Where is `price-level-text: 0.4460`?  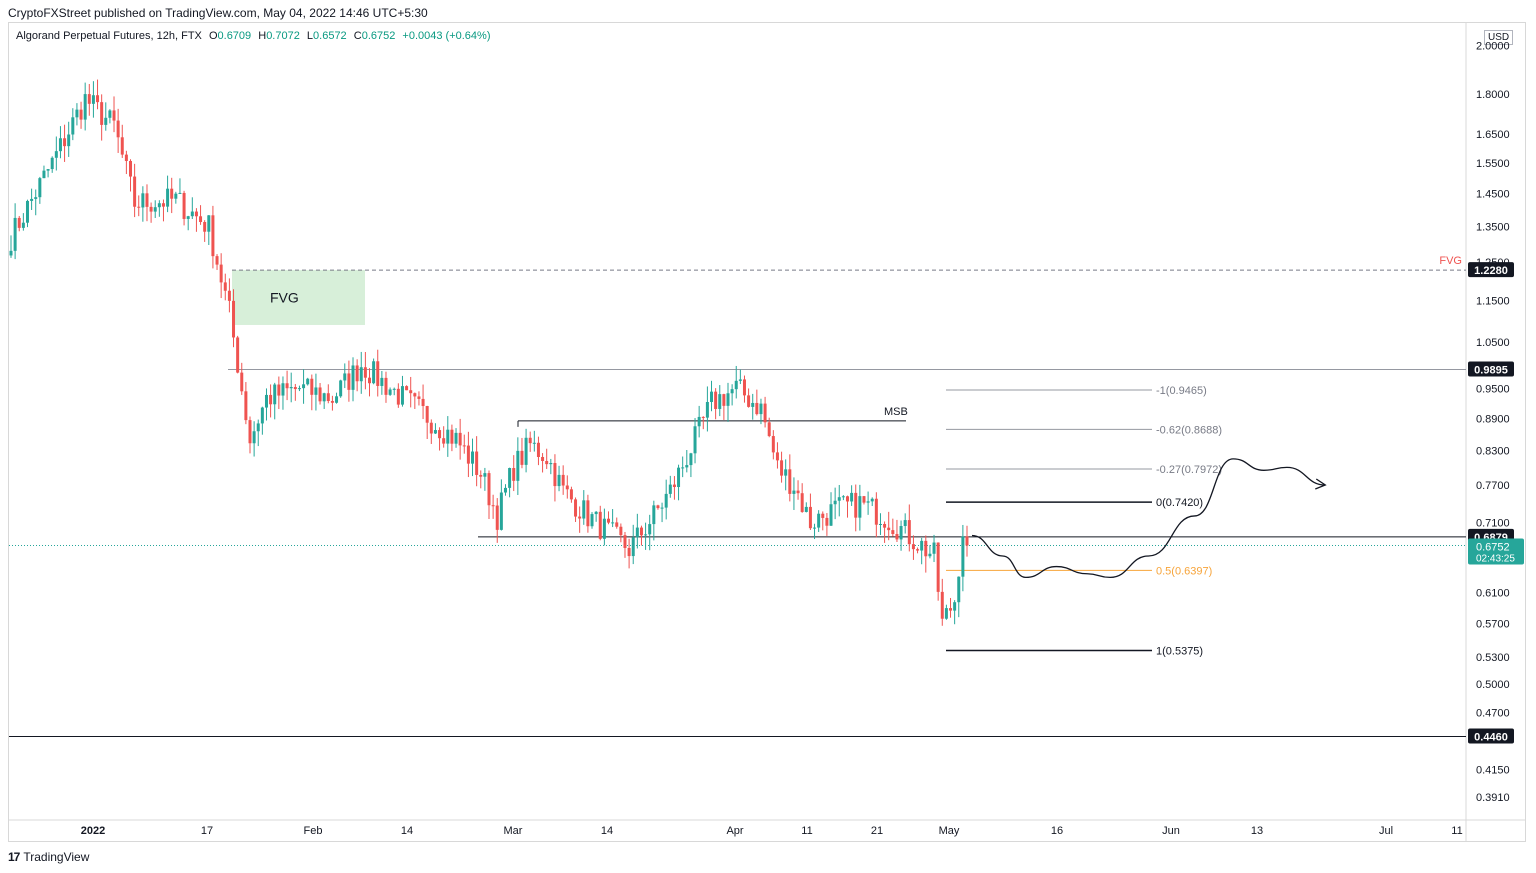
price-level-text: 0.4460 is located at coordinates (1491, 737).